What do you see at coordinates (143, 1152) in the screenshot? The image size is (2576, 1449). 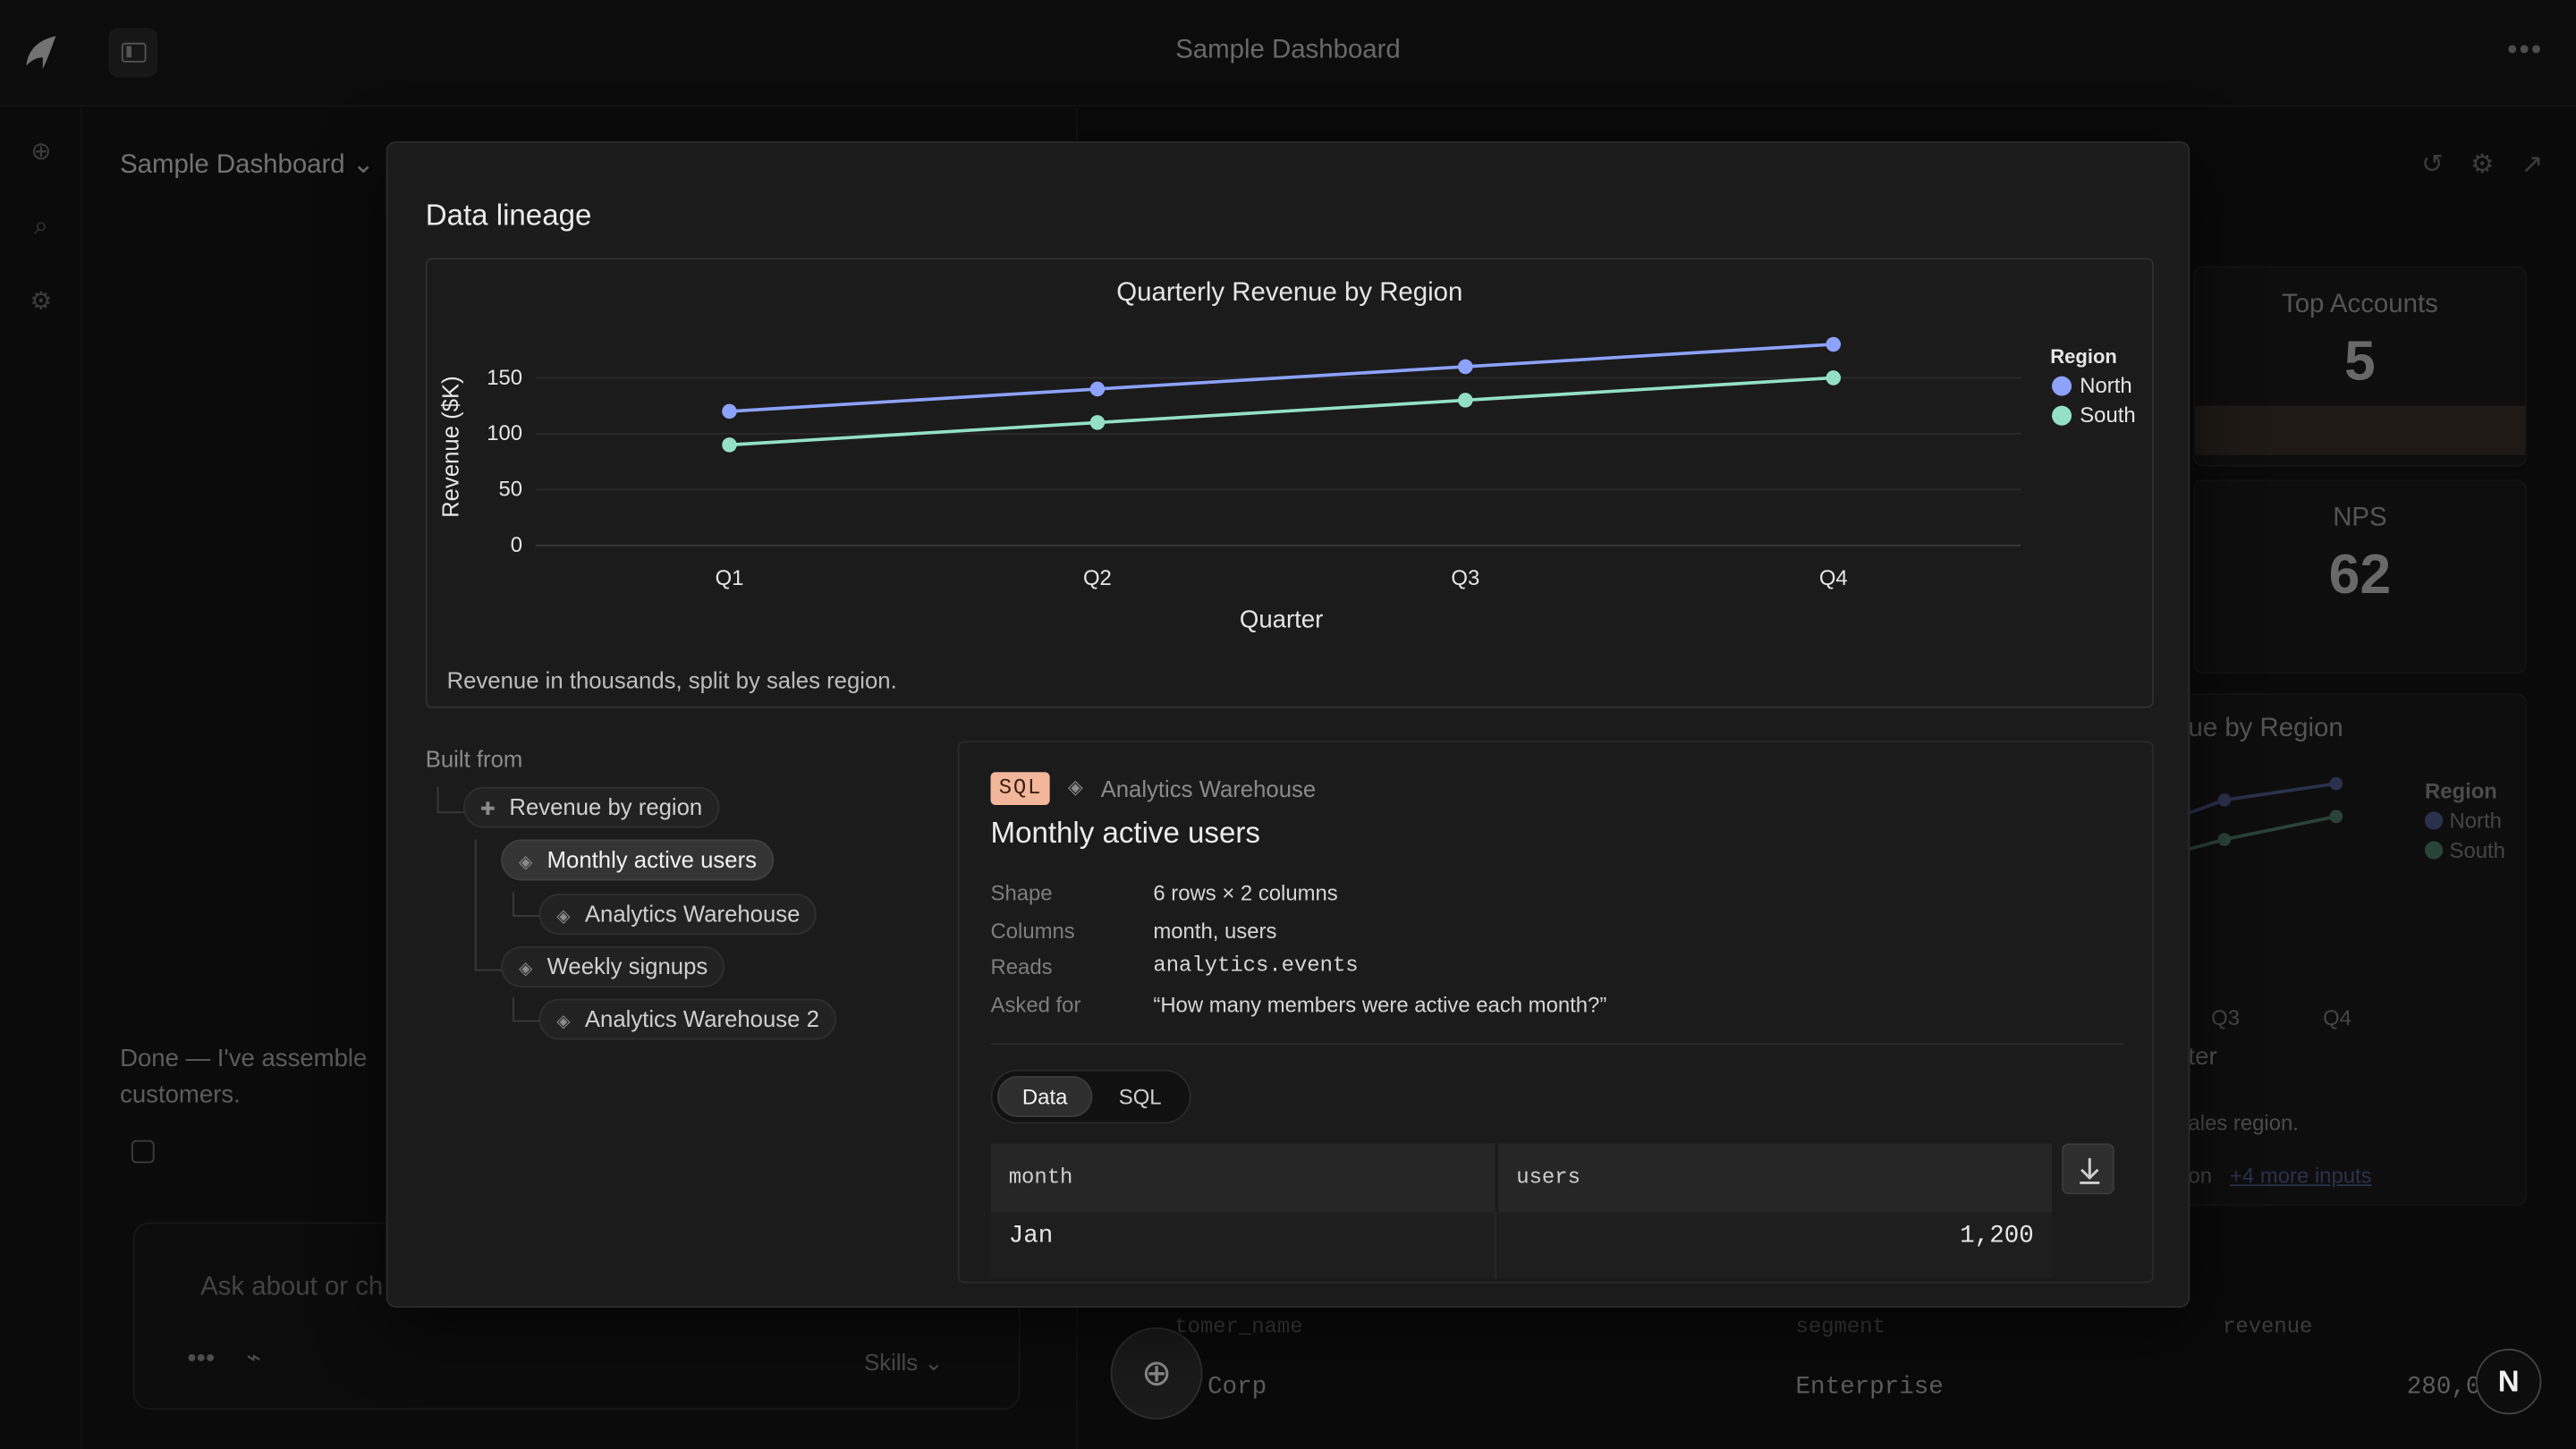 I see `copy-icon` at bounding box center [143, 1152].